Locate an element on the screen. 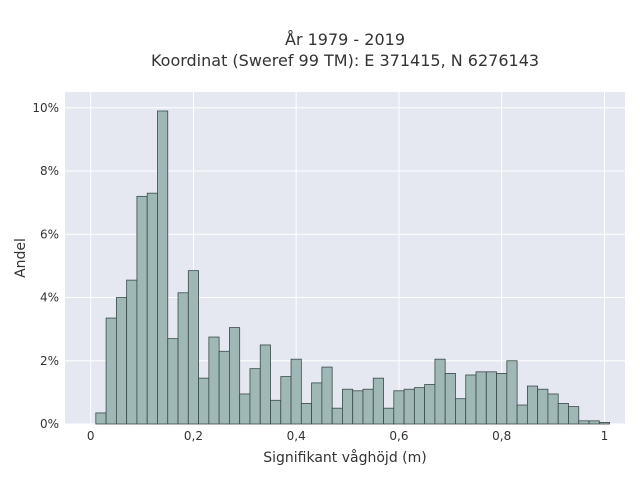 This screenshot has height=484, width=640. x-tick-label: 0,2 is located at coordinates (193, 436).